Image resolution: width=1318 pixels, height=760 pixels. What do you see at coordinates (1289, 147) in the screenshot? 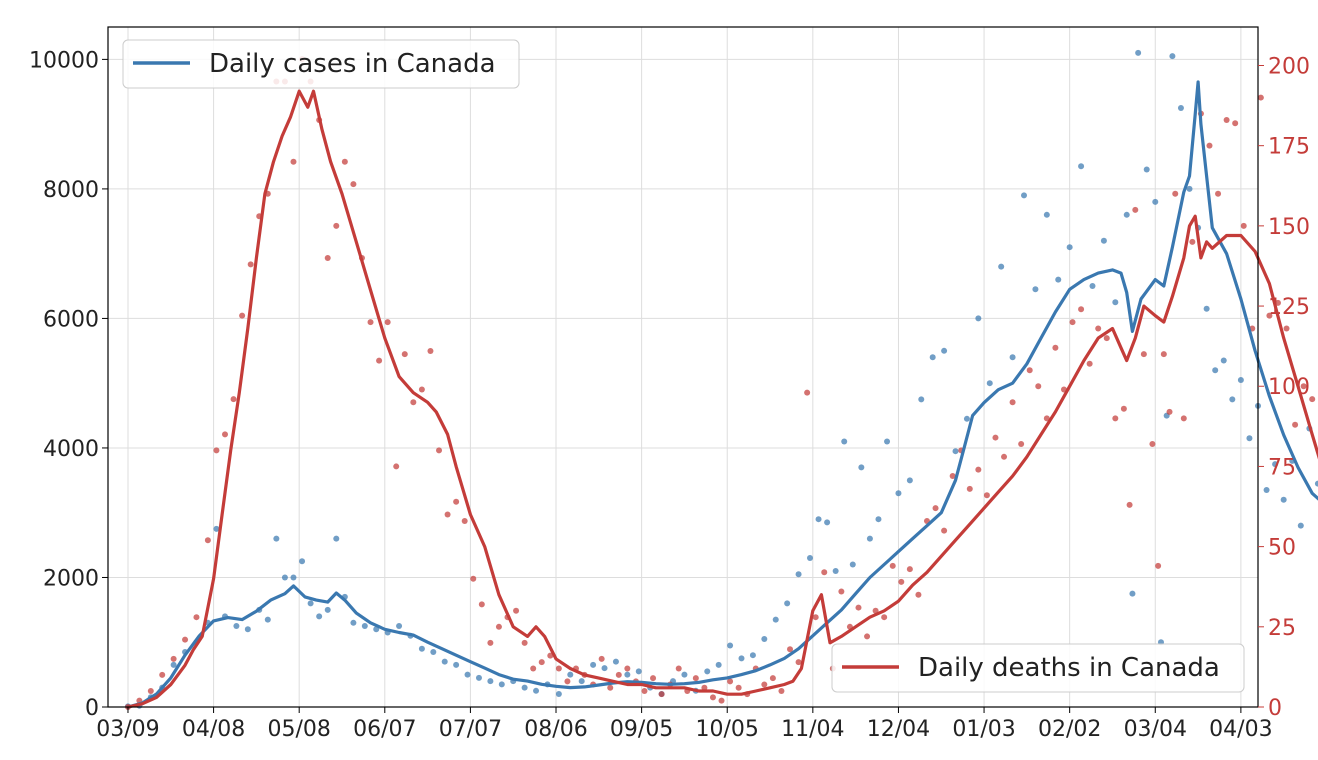
I see `y2-tick-label: 175` at bounding box center [1289, 147].